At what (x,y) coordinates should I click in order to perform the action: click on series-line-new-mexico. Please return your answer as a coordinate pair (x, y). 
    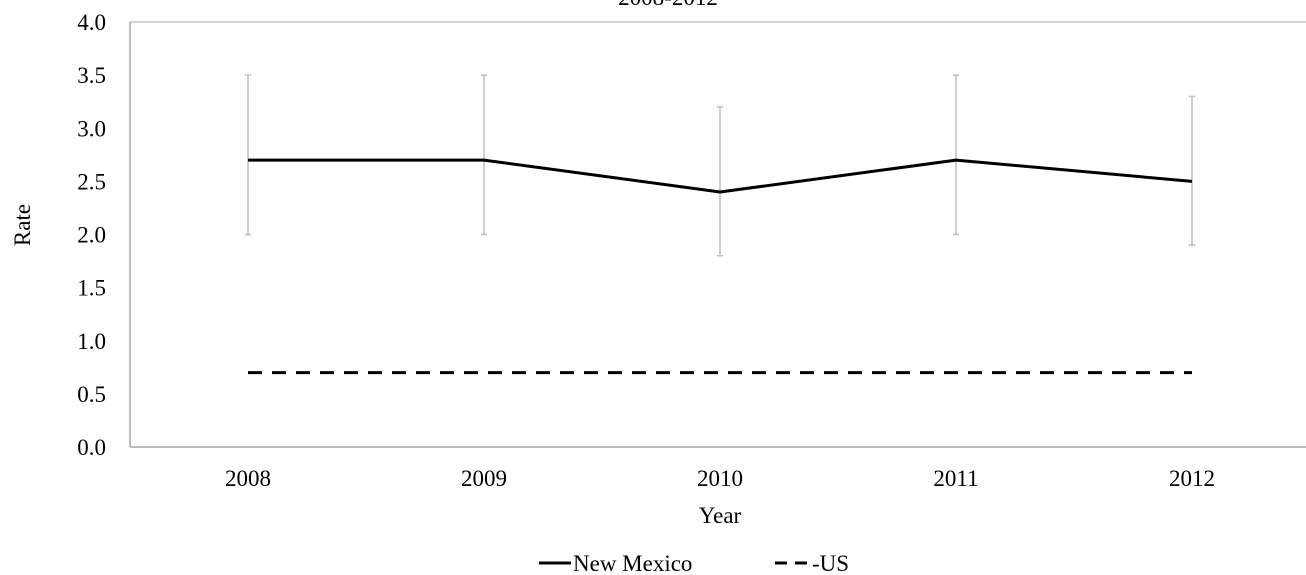
    Looking at the image, I should click on (720, 176).